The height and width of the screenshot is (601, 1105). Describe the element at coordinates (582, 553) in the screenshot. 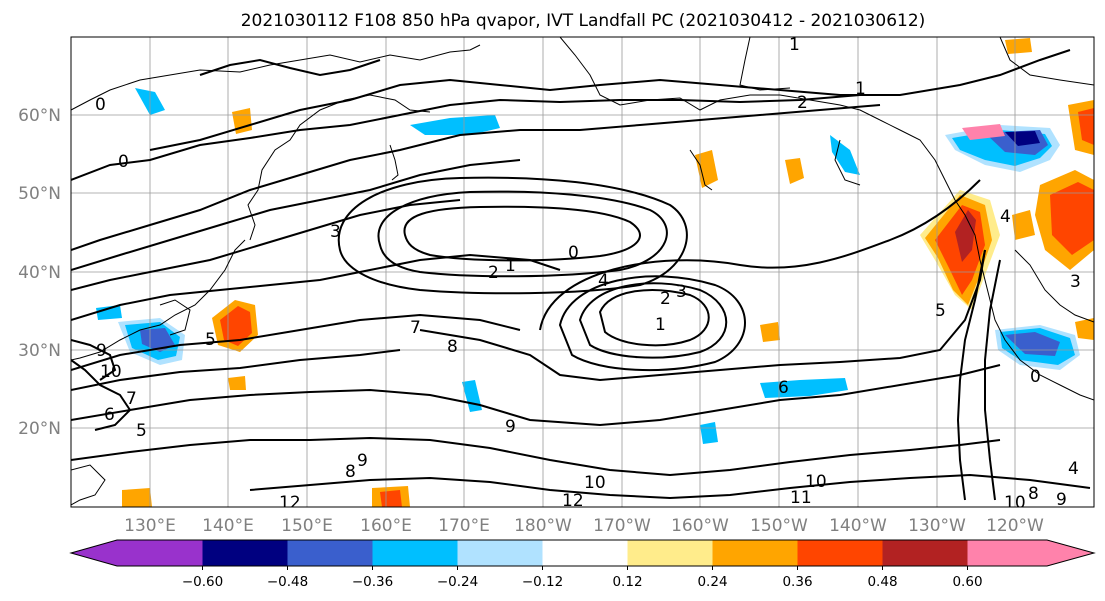

I see `colorbar-outline` at that location.